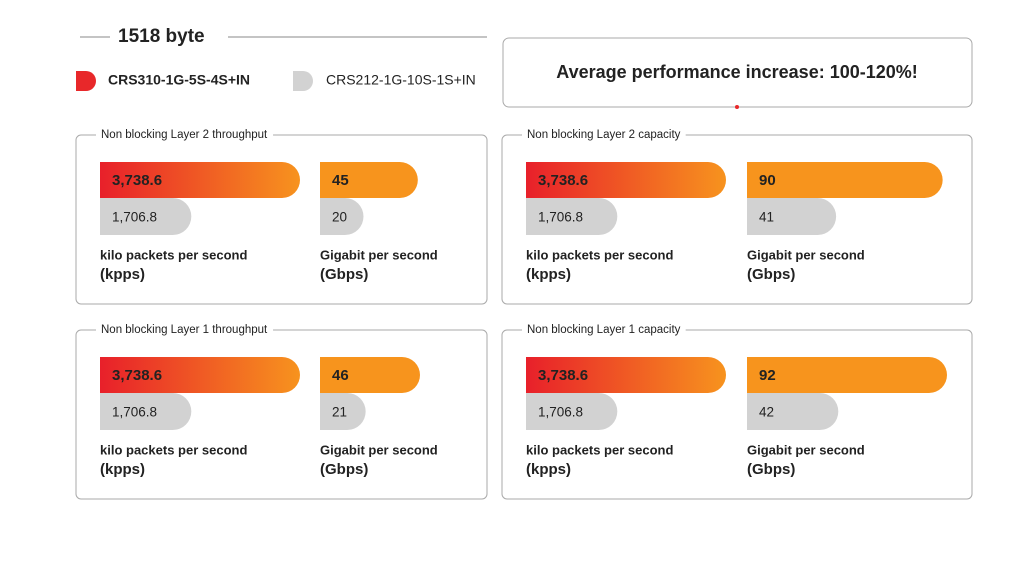 This screenshot has width=1024, height=573. What do you see at coordinates (161, 36) in the screenshot?
I see `header-title: 1518 byte` at bounding box center [161, 36].